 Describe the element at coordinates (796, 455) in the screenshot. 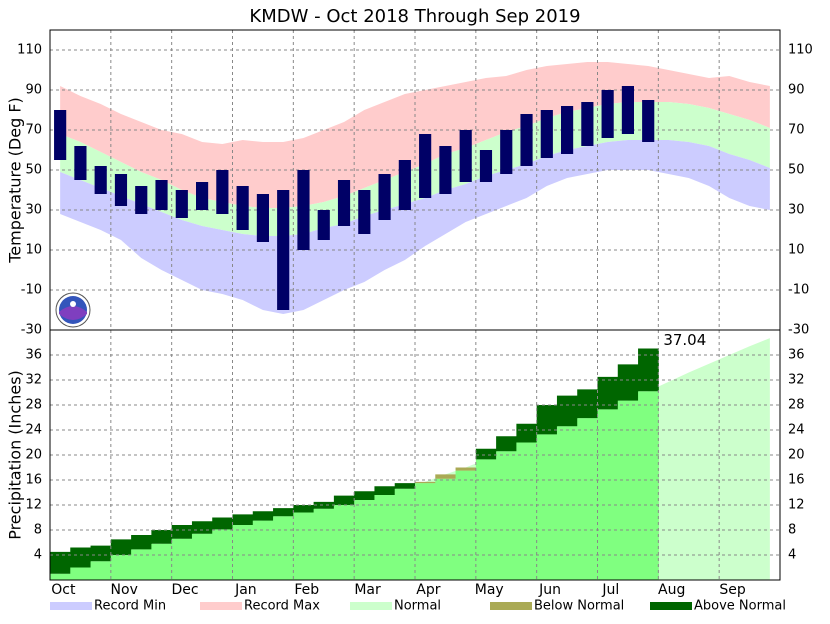

I see `y-tick-label-right: 20` at that location.